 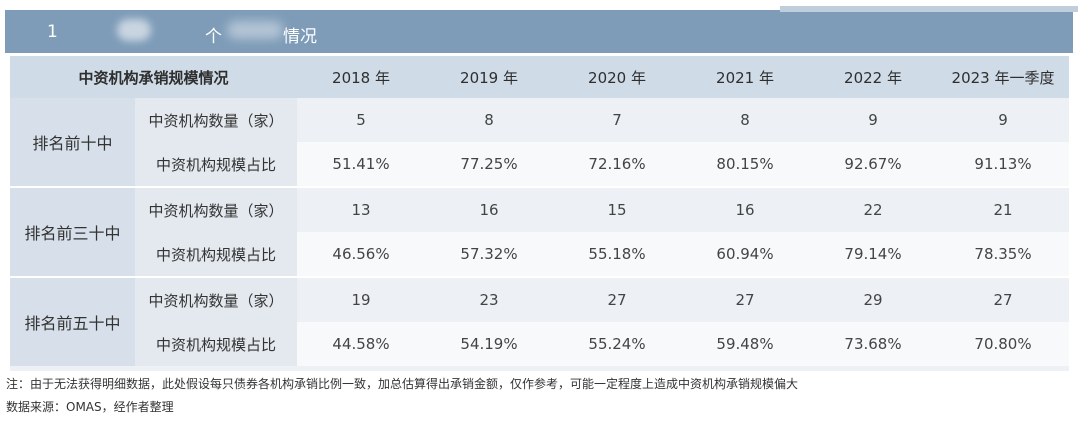 What do you see at coordinates (873, 254) in the screenshot?
I see `table-cell: 79.14%` at bounding box center [873, 254].